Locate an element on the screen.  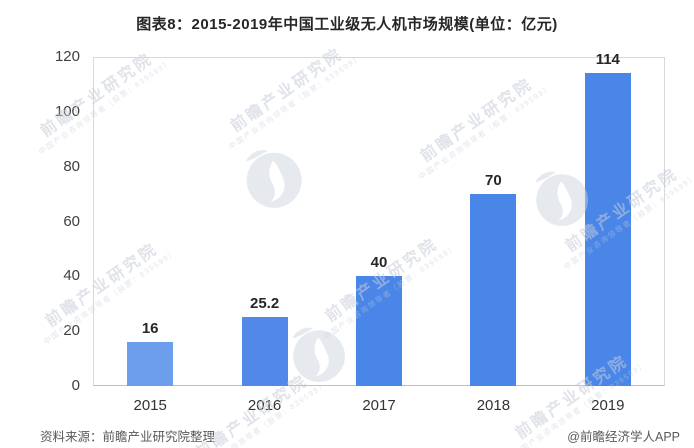
bar-value-label: 40 is located at coordinates (379, 262).